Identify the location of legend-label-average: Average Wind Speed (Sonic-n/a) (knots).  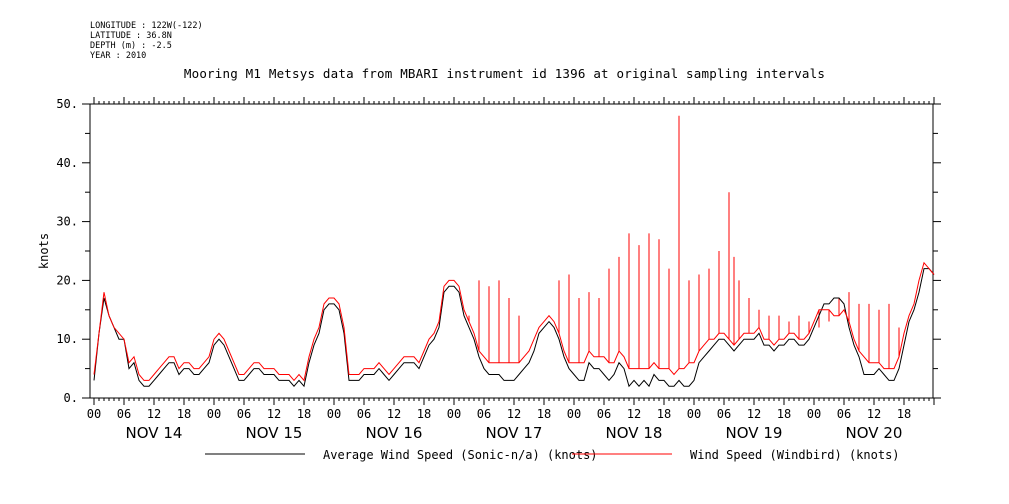
(460, 455).